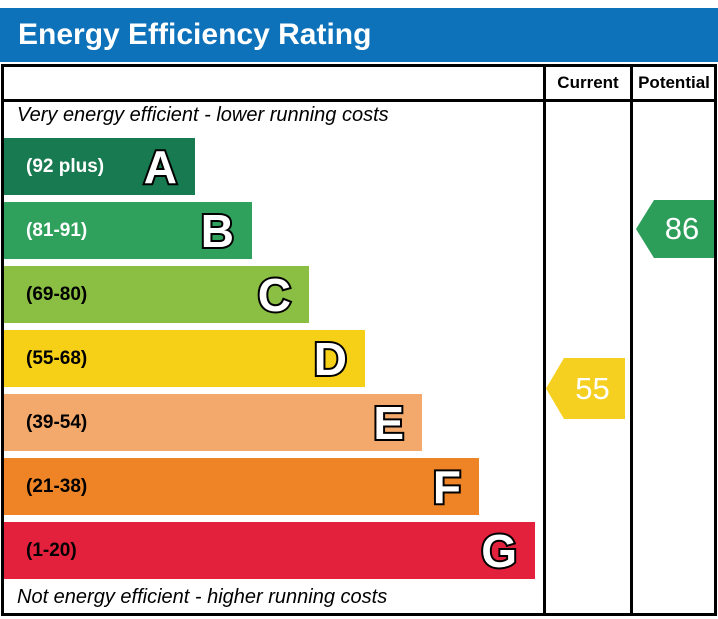 The height and width of the screenshot is (619, 718). Describe the element at coordinates (588, 82) in the screenshot. I see `current-column-header: Current` at that location.